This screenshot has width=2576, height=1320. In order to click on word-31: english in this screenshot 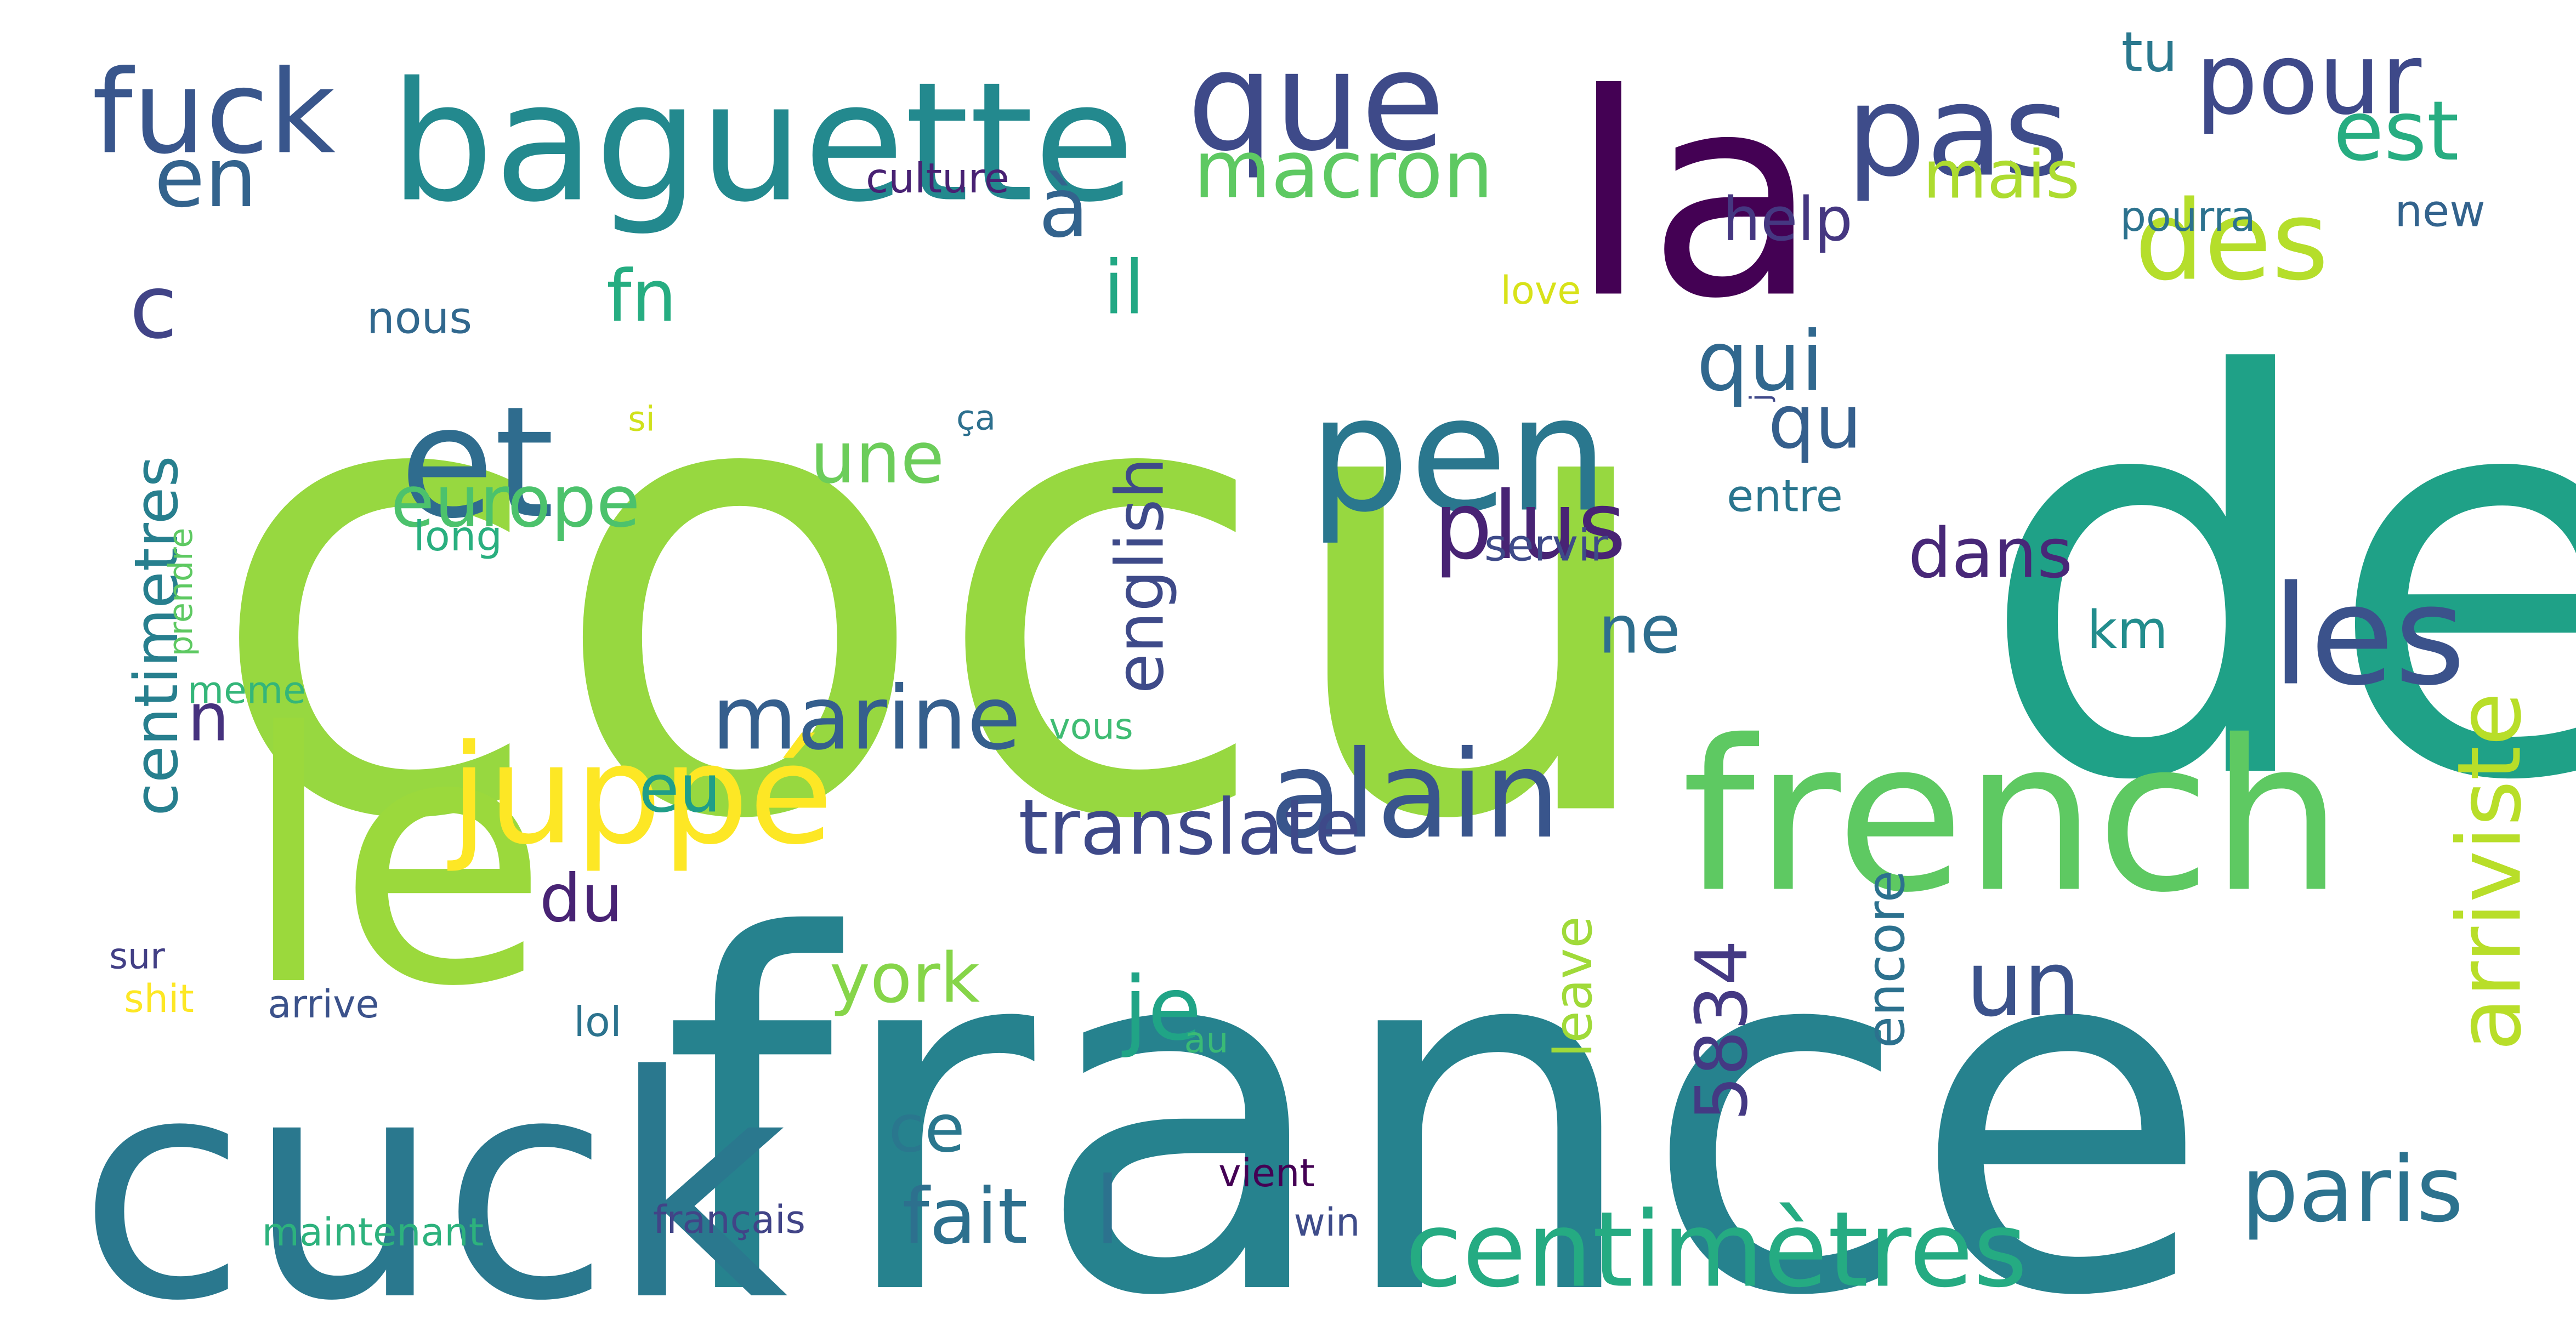, I will do `click(1141, 575)`.